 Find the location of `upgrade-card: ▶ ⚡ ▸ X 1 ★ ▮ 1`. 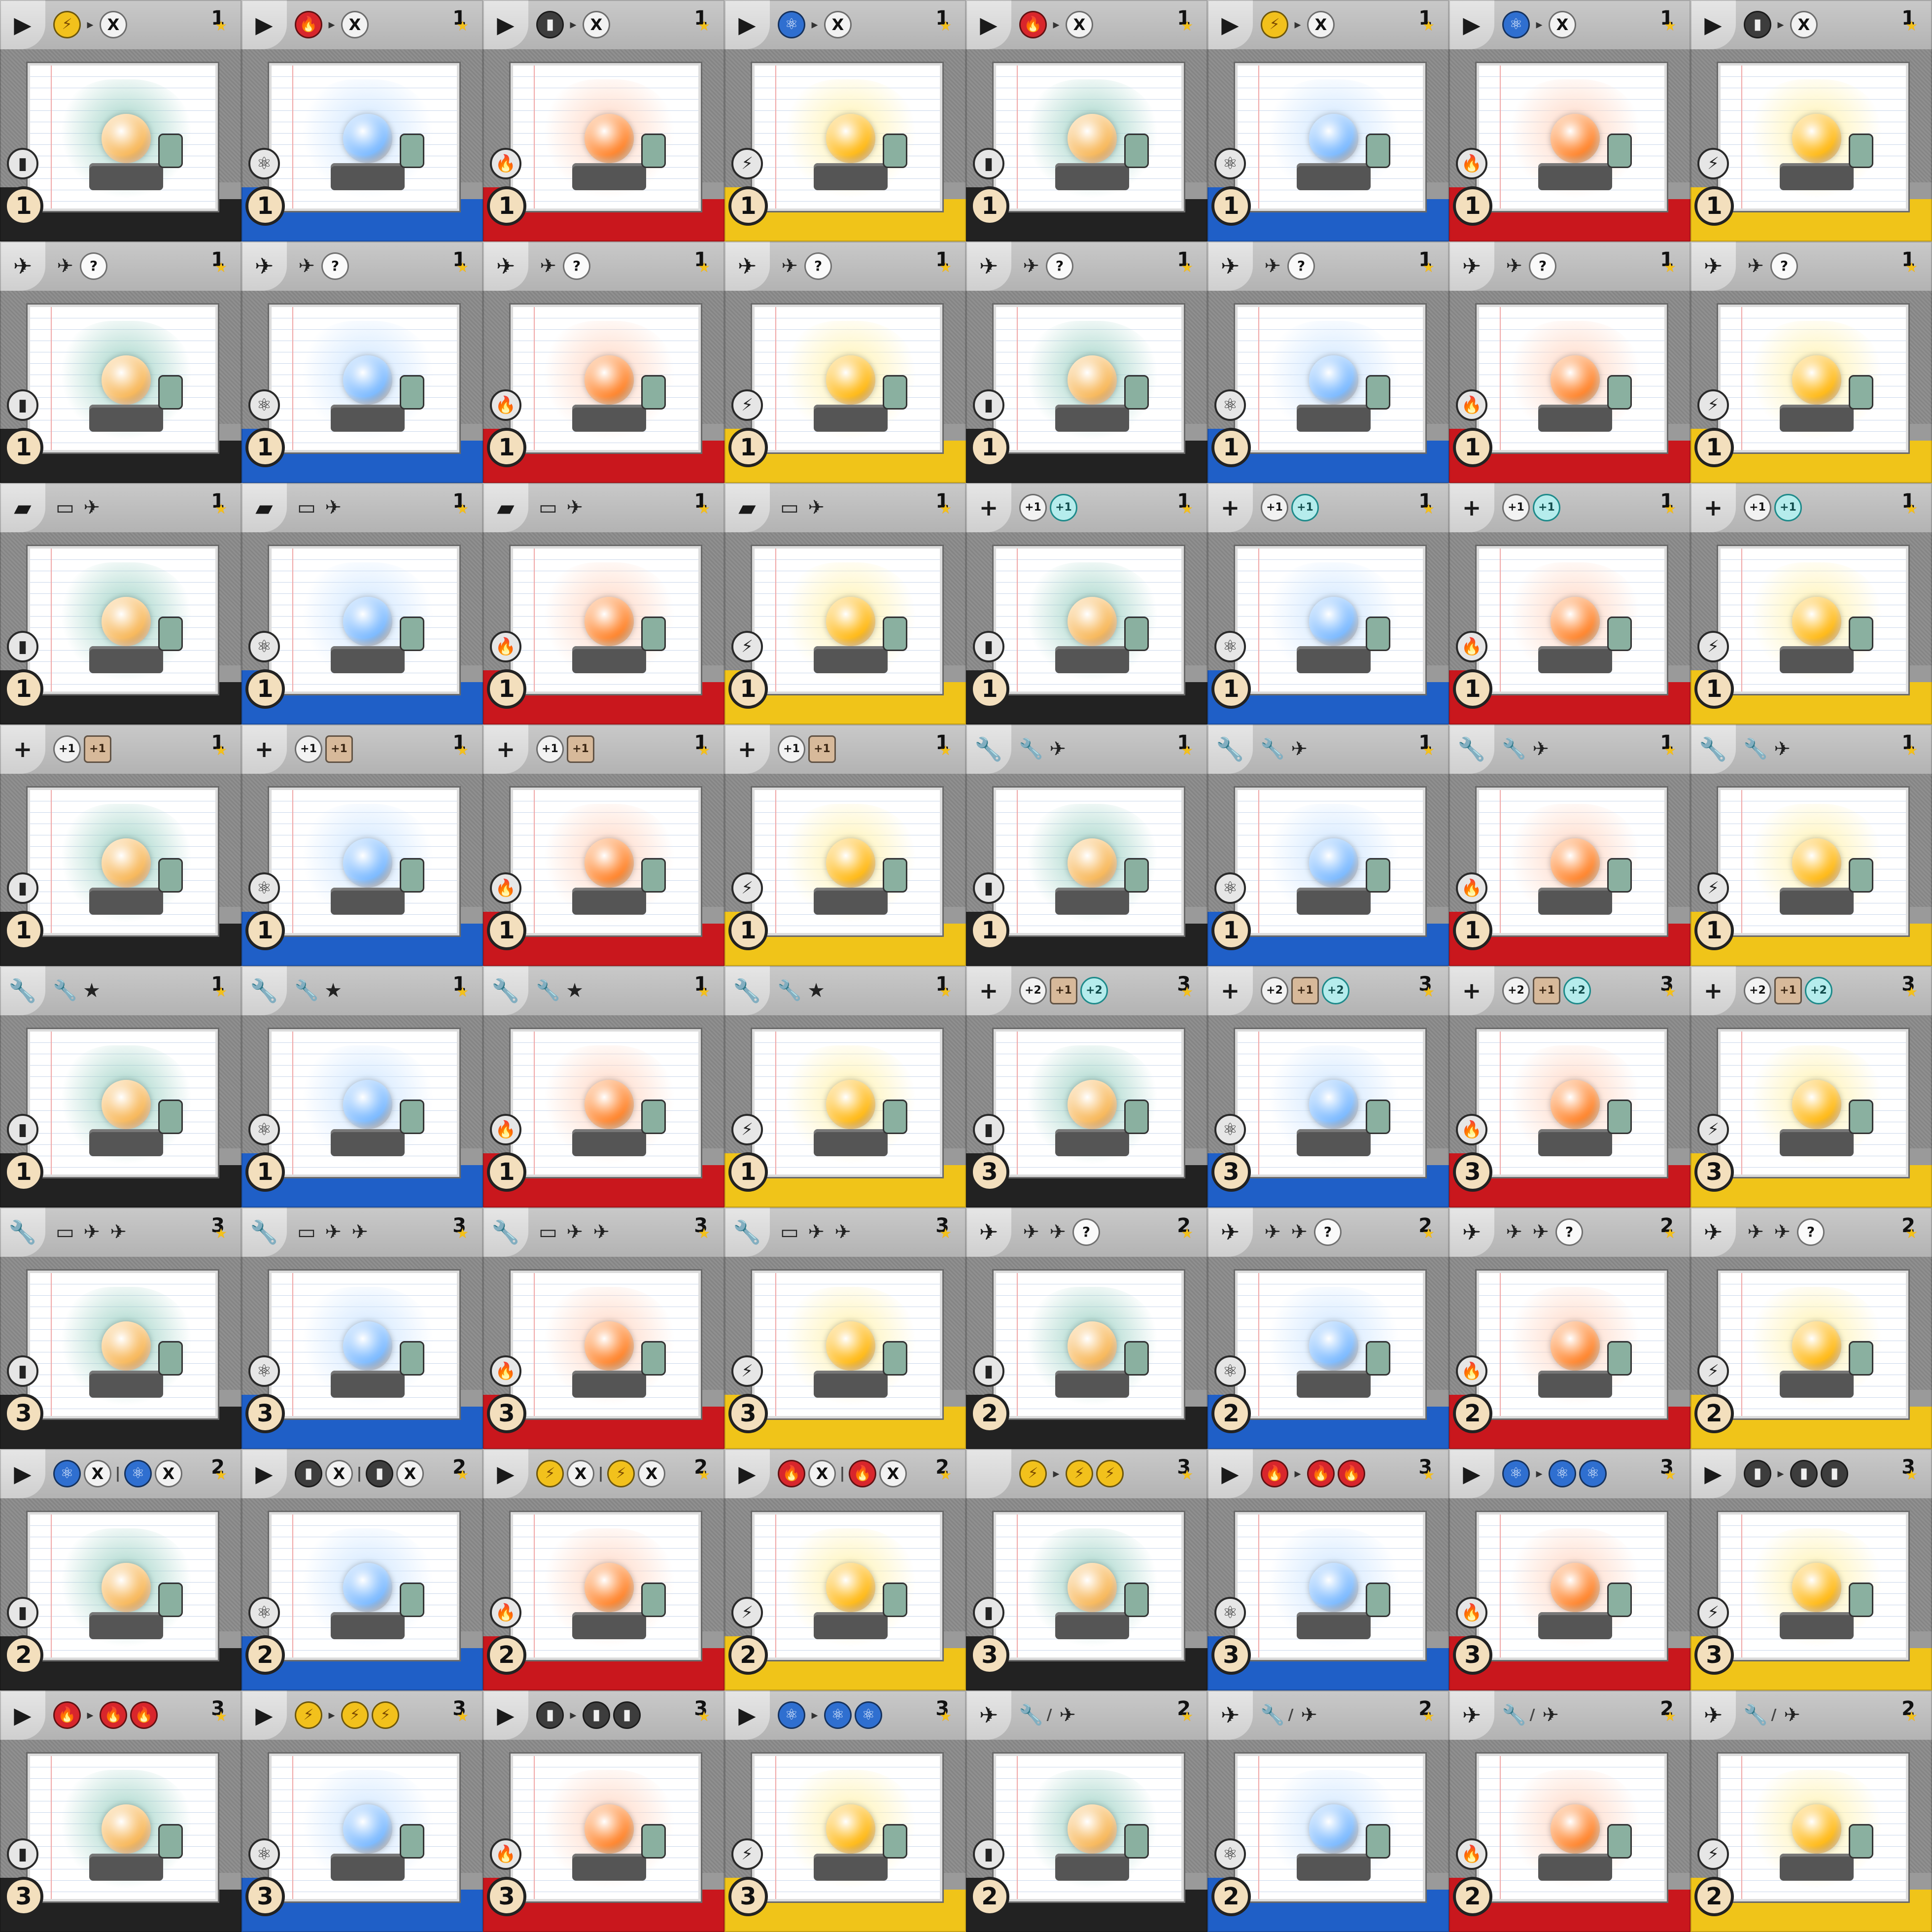

upgrade-card: ▶ ⚡ ▸ X 1 ★ ▮ 1 is located at coordinates (121, 121).